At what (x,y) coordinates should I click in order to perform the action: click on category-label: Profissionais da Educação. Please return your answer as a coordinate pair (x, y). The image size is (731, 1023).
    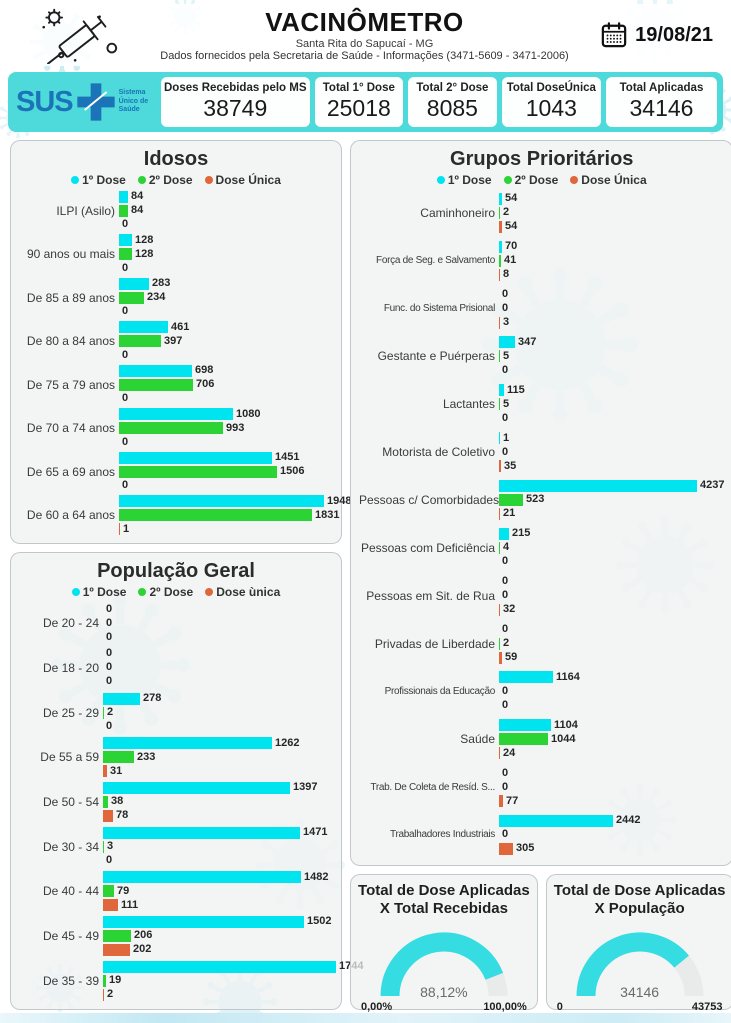
    Looking at the image, I should click on (440, 691).